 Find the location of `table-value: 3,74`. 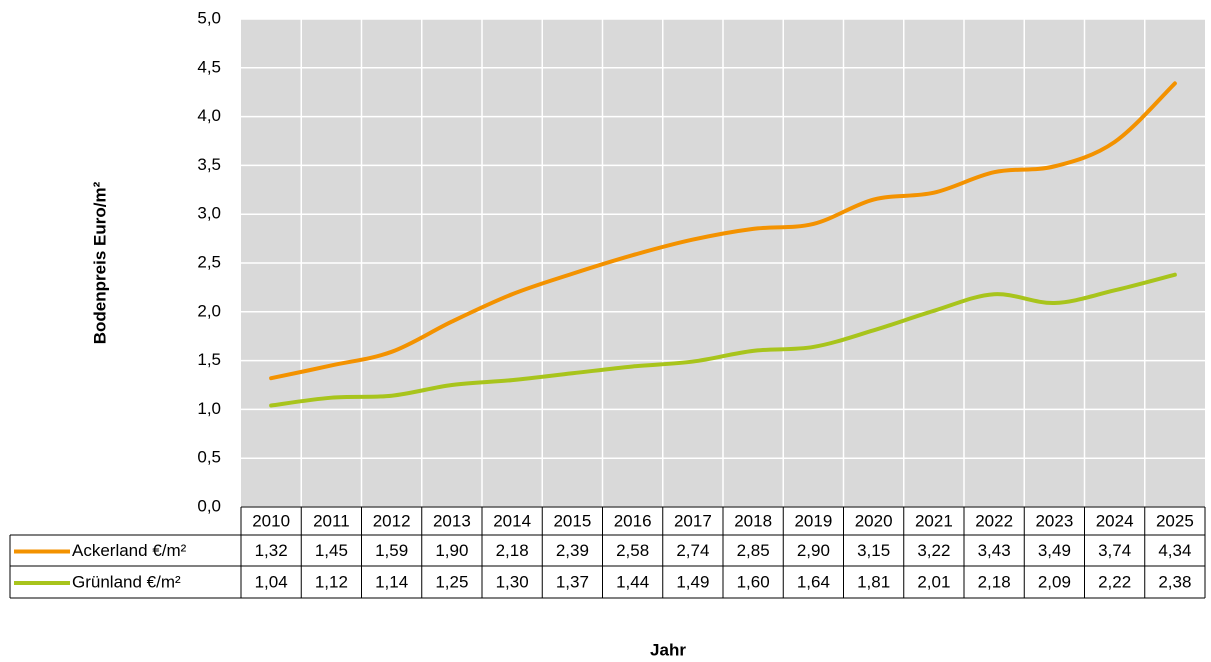

table-value: 3,74 is located at coordinates (1114, 550).